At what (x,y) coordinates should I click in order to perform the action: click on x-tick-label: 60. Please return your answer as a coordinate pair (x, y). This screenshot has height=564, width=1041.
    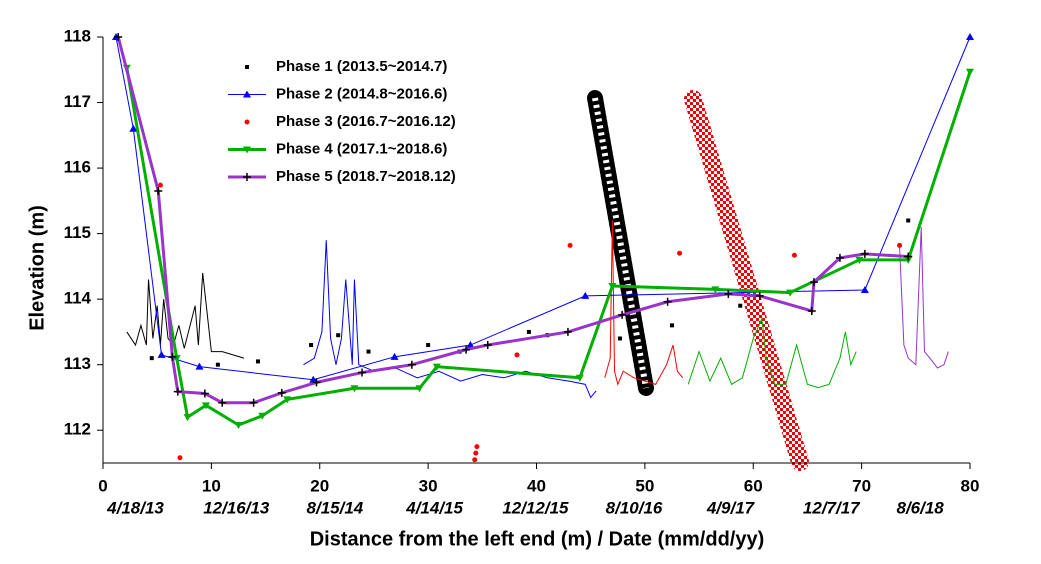
    Looking at the image, I should click on (753, 485).